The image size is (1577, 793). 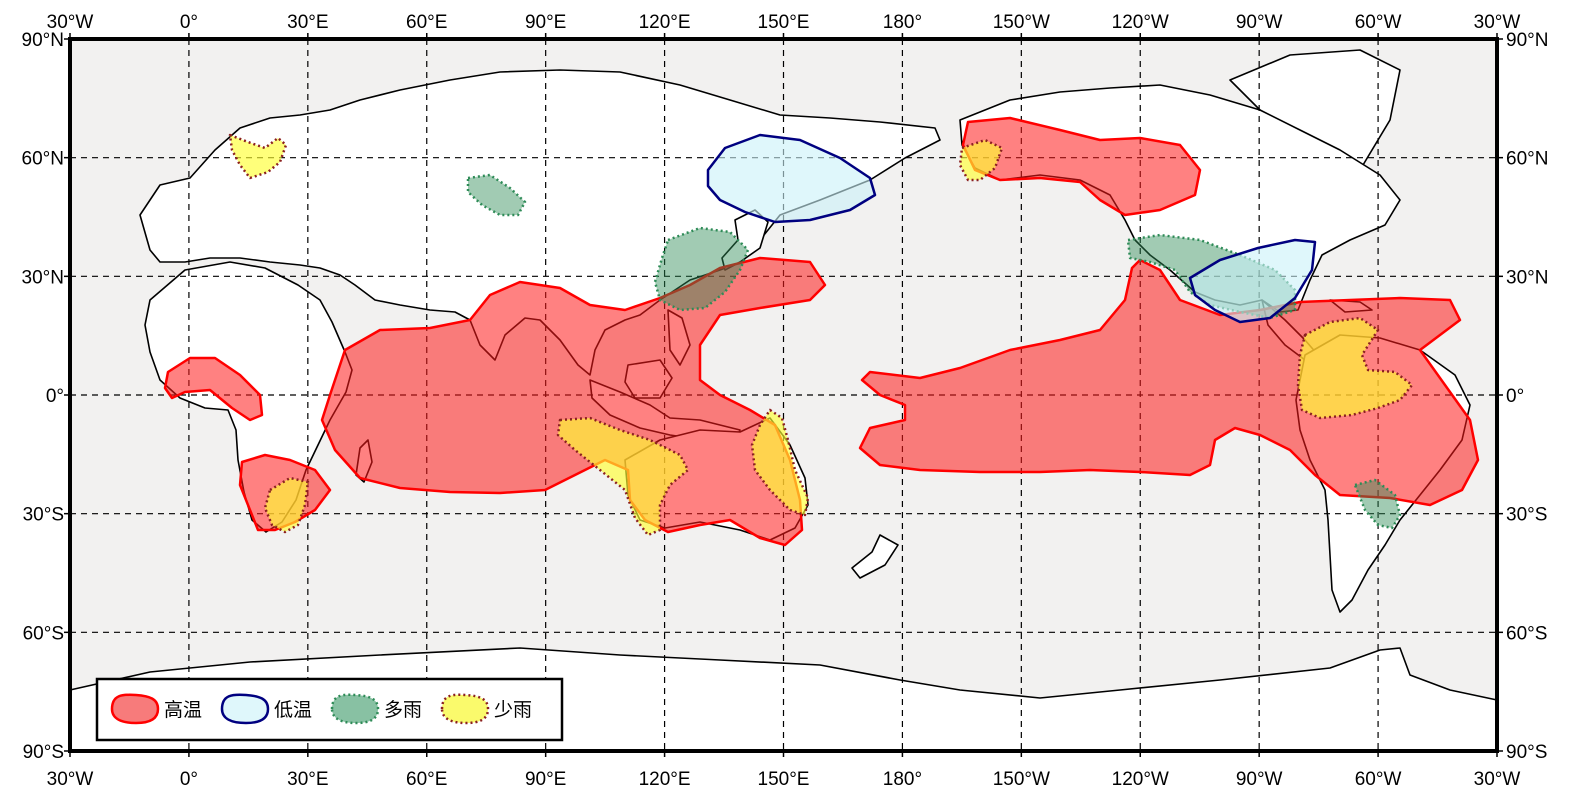 I want to click on lat-label-left: 30°S, so click(x=43, y=515).